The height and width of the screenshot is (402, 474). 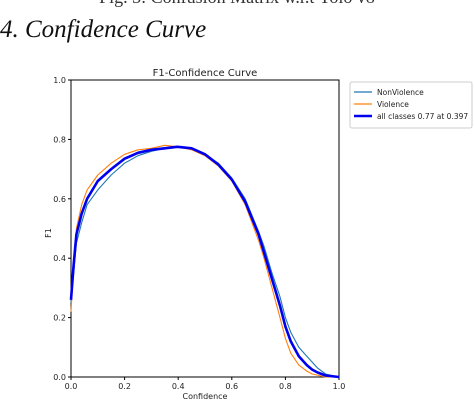 What do you see at coordinates (103, 29) in the screenshot?
I see `section-heading: 4. Confidence Curve` at bounding box center [103, 29].